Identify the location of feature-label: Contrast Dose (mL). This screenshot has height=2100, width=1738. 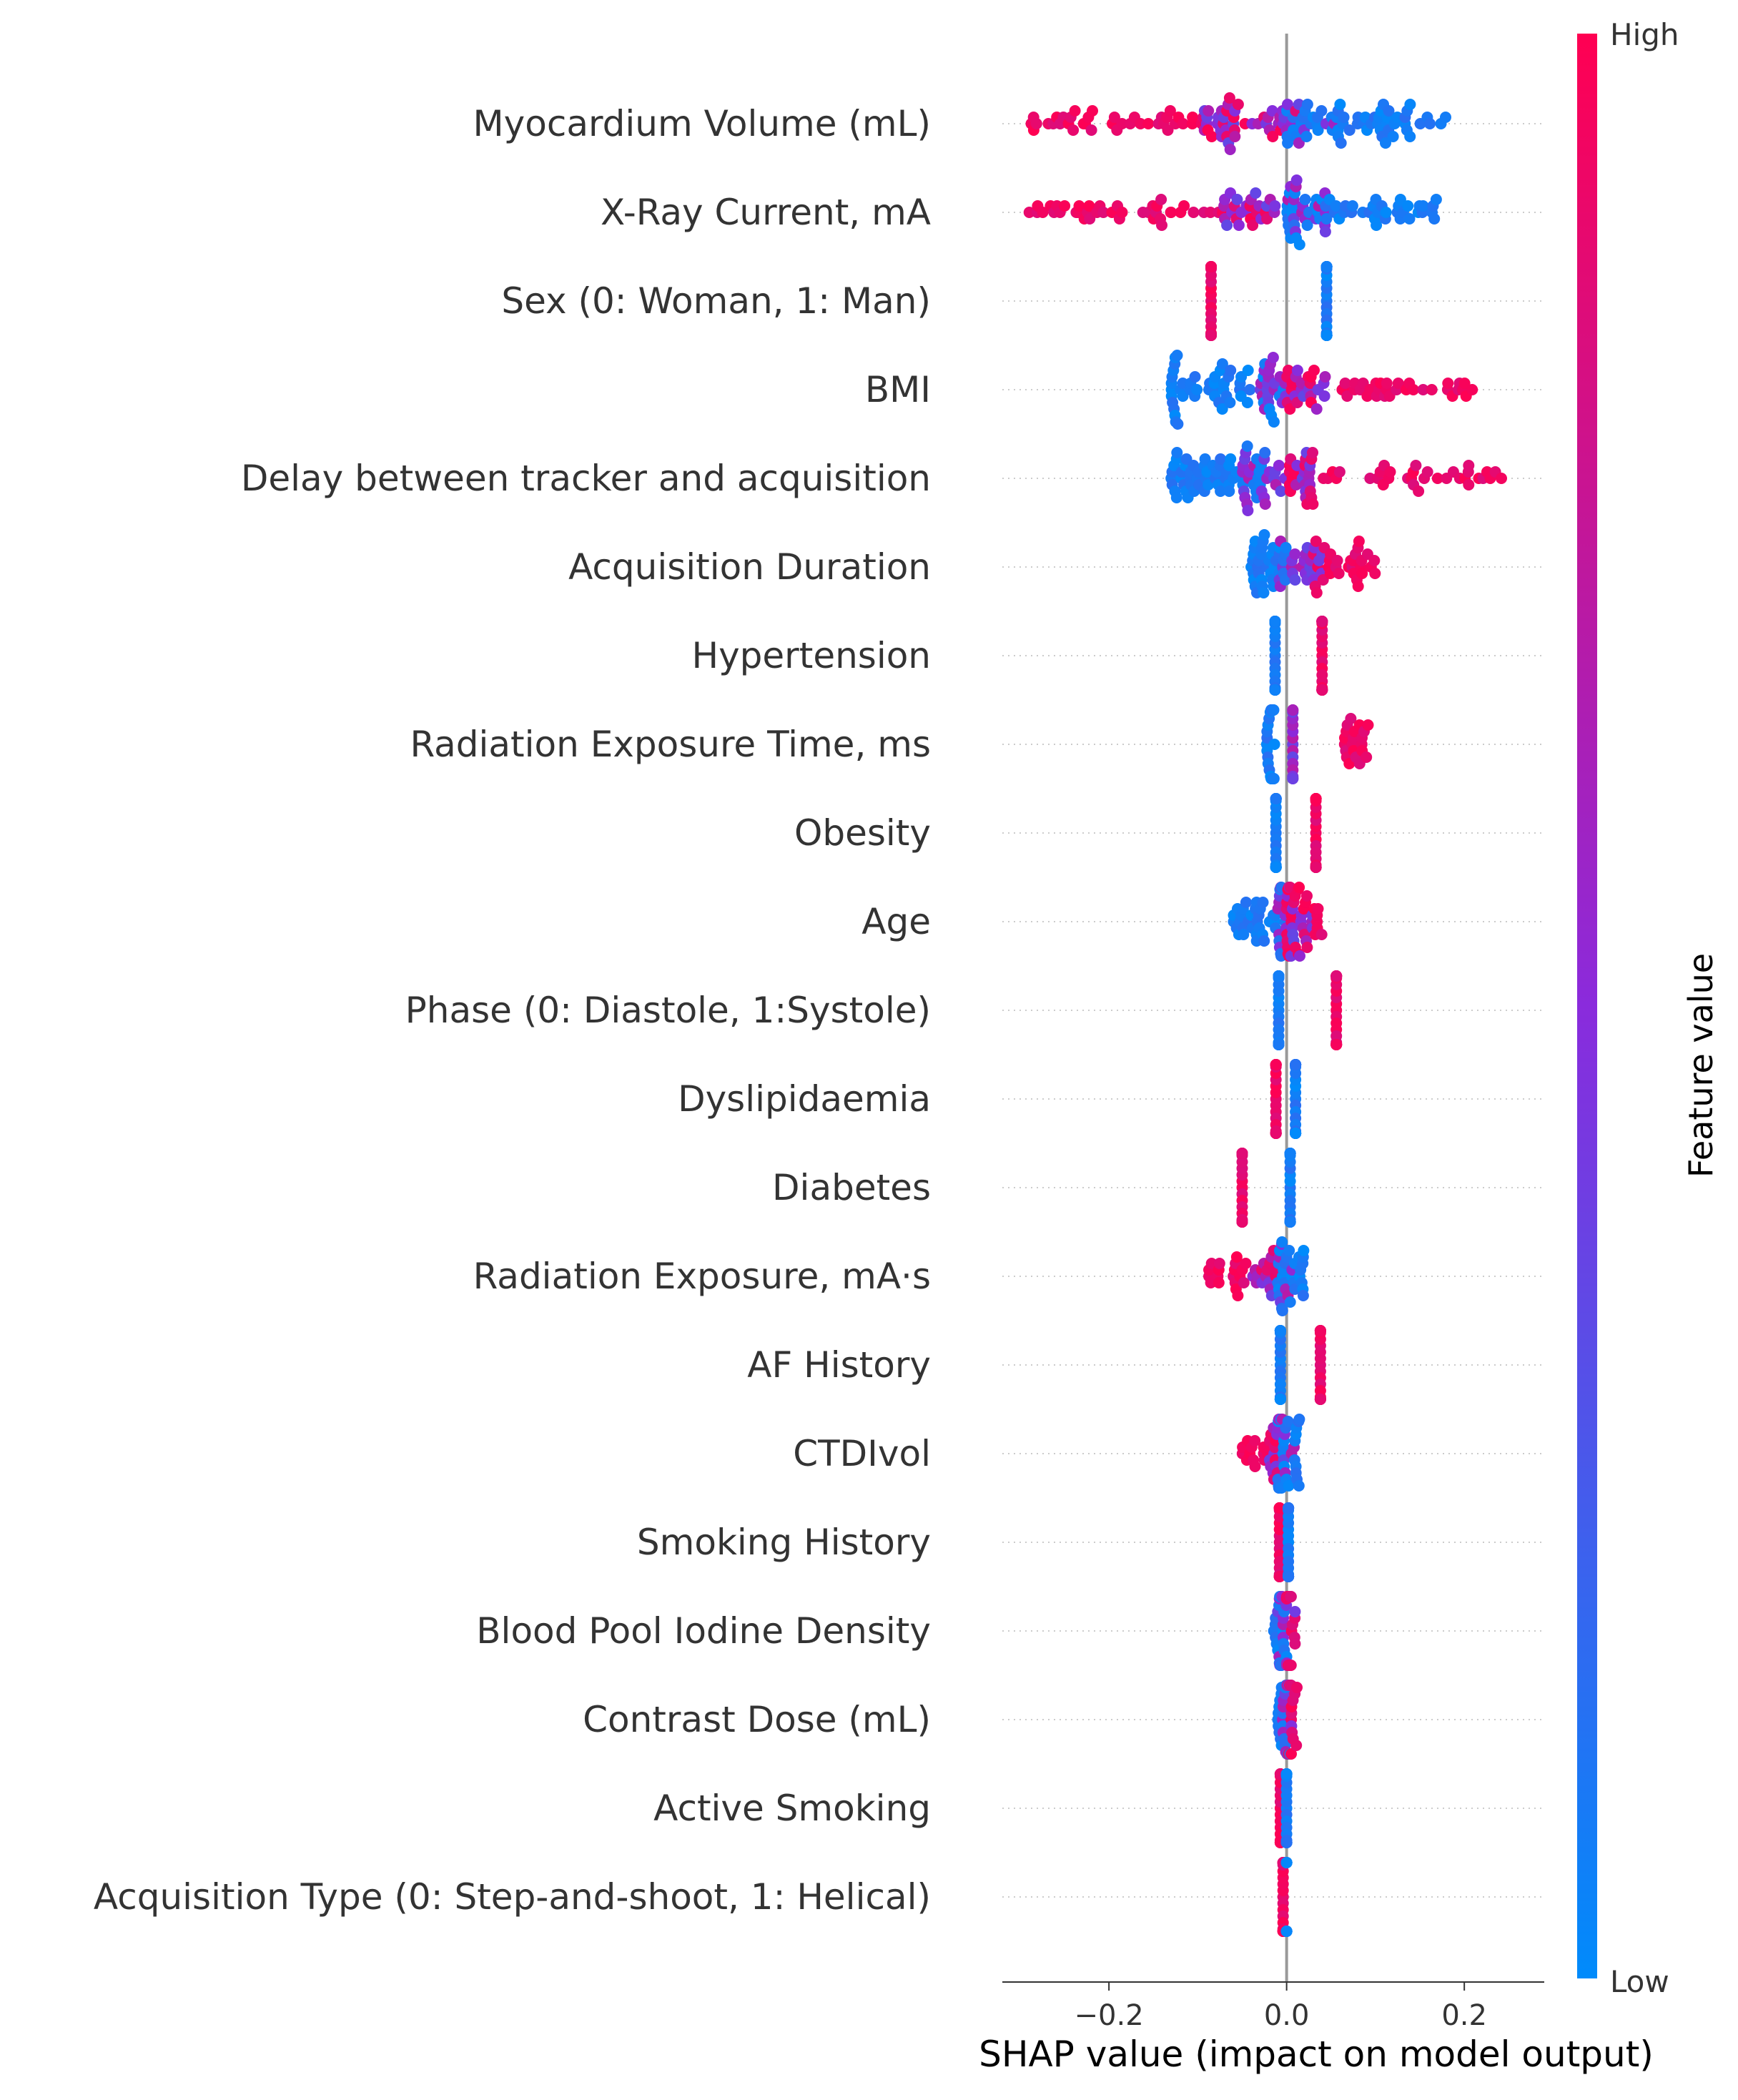
(757, 1719).